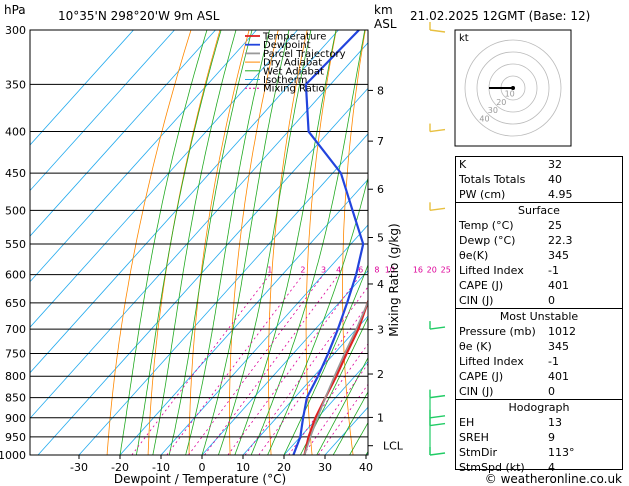 This screenshot has height=486, width=629. What do you see at coordinates (539, 346) in the screenshot?
I see `most-unstable-row: θe (K) 345` at bounding box center [539, 346].